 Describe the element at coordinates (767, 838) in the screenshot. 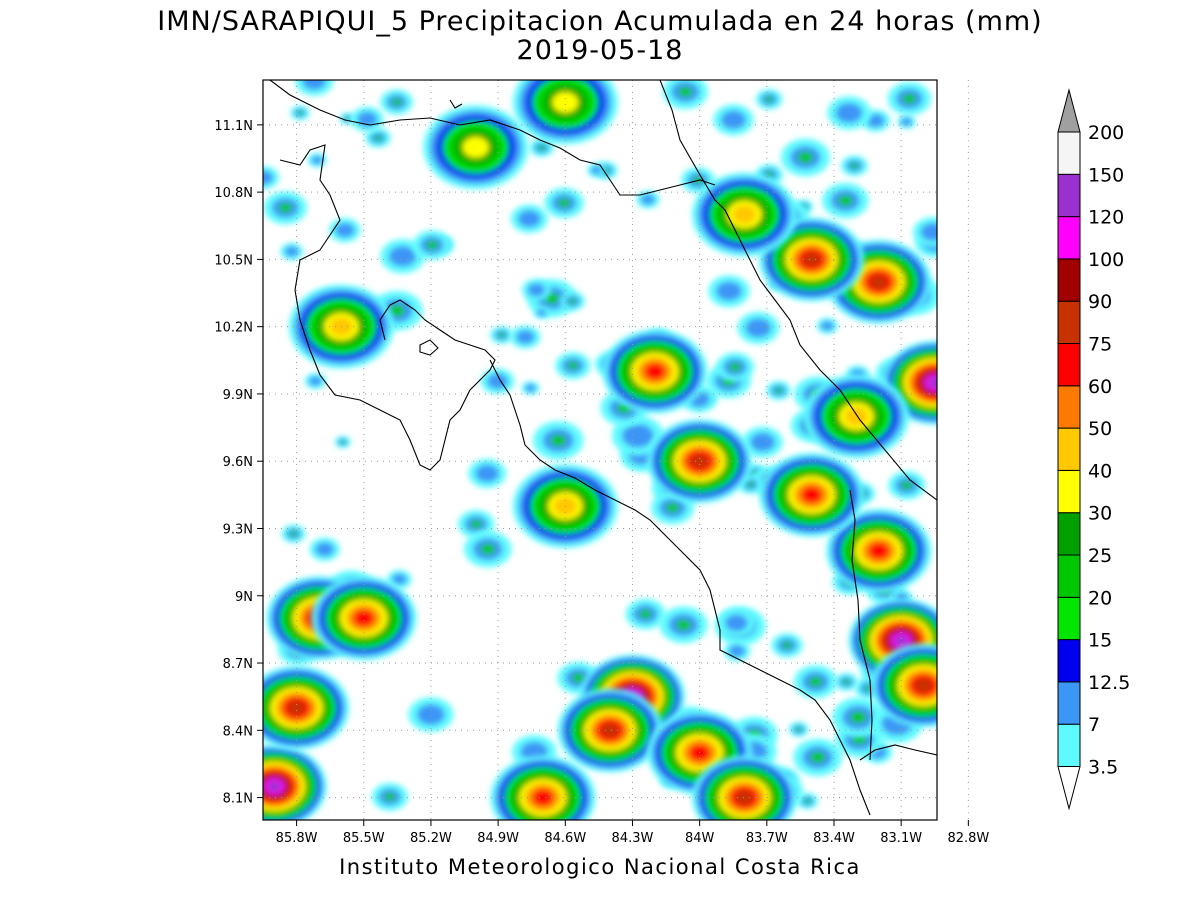

I see `lon-tick-label: 83.7W` at that location.